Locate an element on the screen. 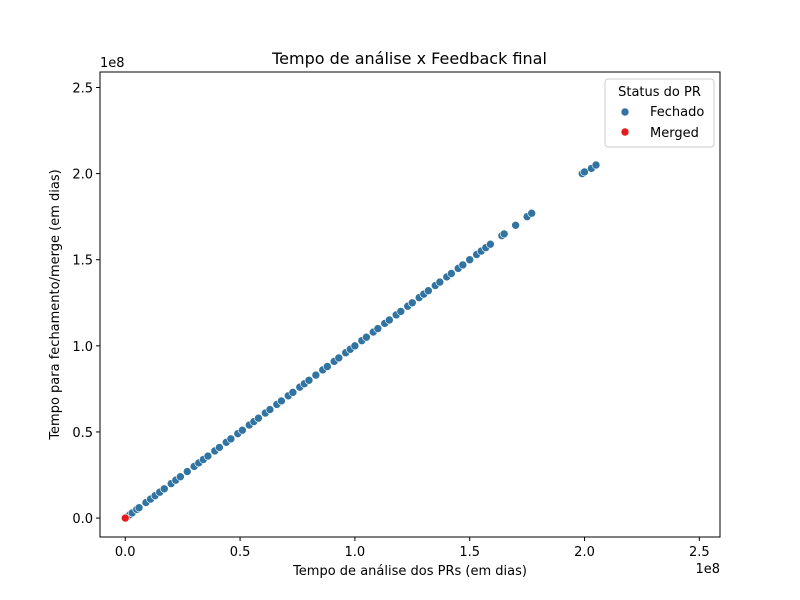 The height and width of the screenshot is (600, 800). y-tick-label: 0.0 is located at coordinates (82, 519).